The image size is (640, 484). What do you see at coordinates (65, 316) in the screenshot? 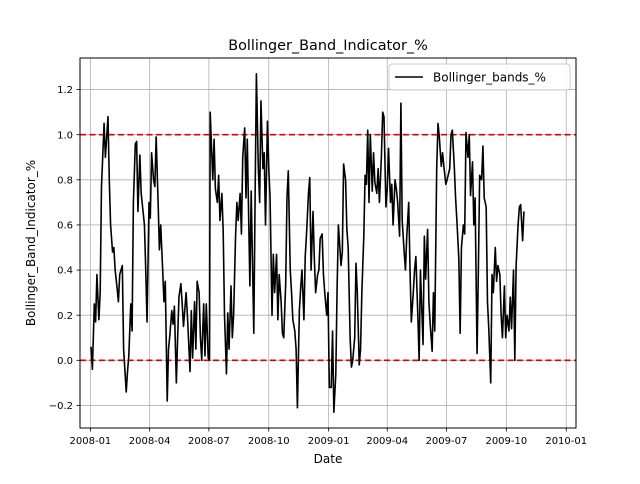
I see `y-tick-label: 0.2` at bounding box center [65, 316].